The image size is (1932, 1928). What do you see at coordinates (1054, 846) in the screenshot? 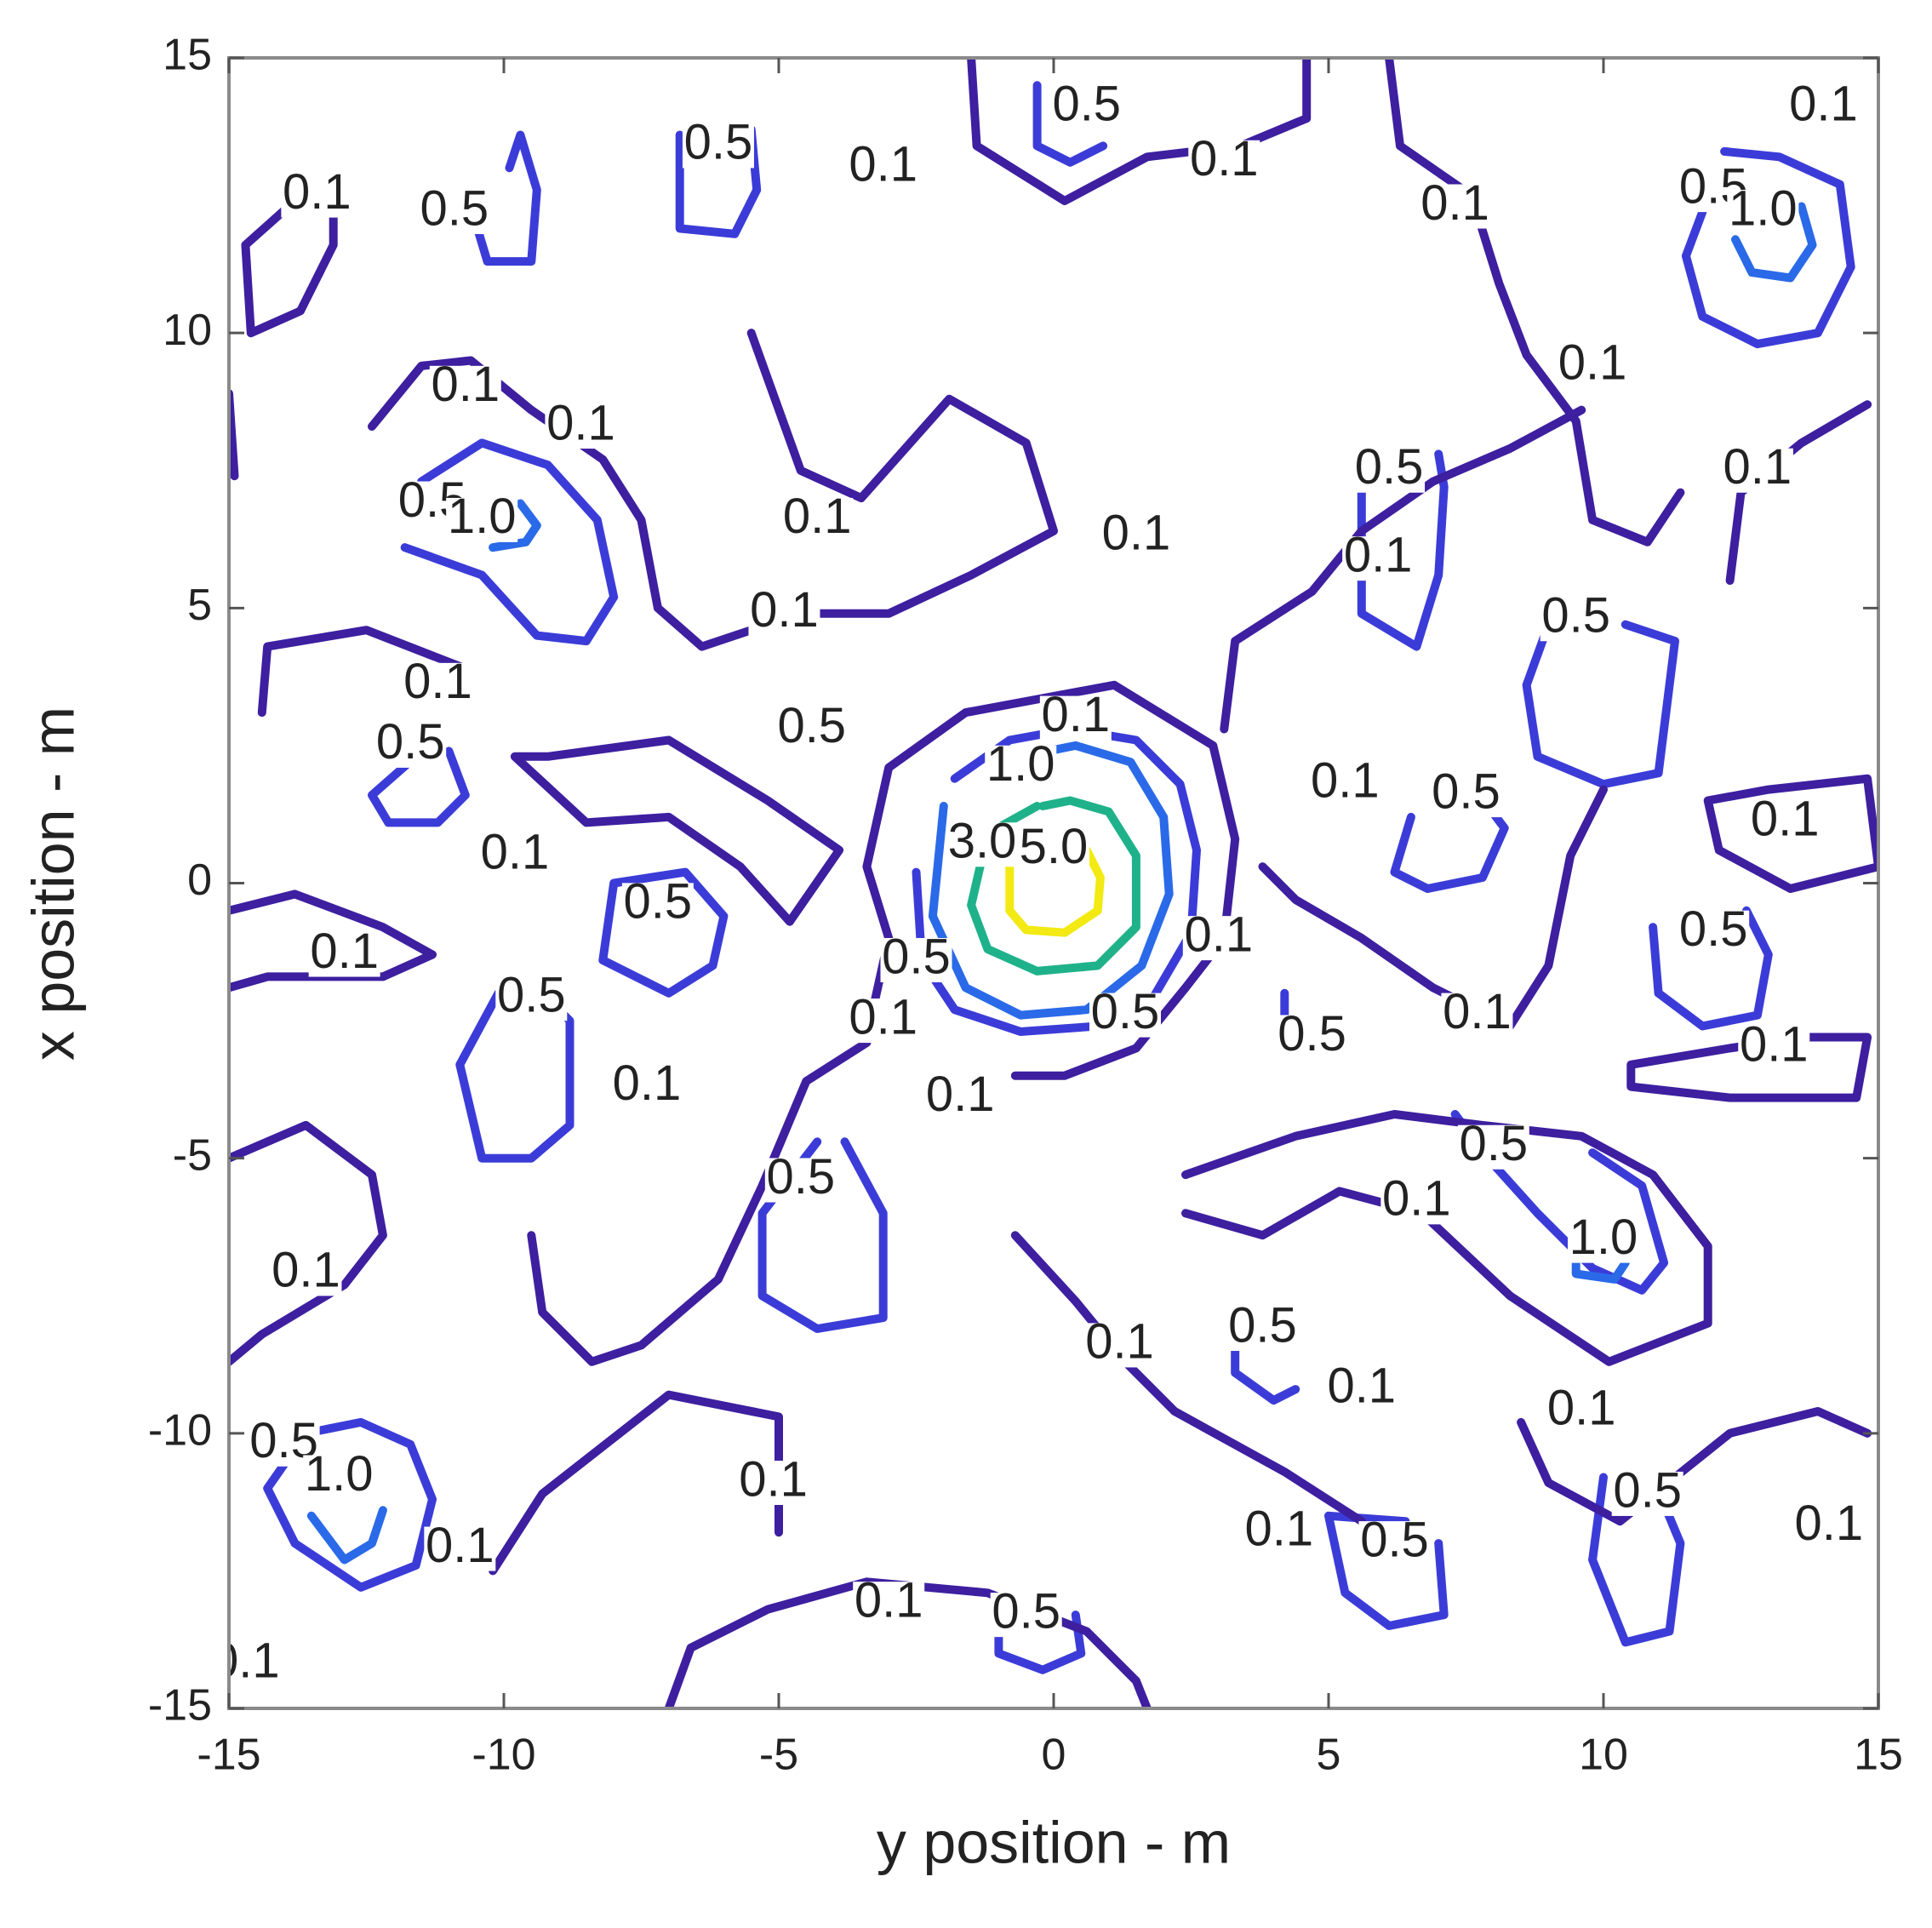
I see `contour-label: 5.0` at bounding box center [1054, 846].